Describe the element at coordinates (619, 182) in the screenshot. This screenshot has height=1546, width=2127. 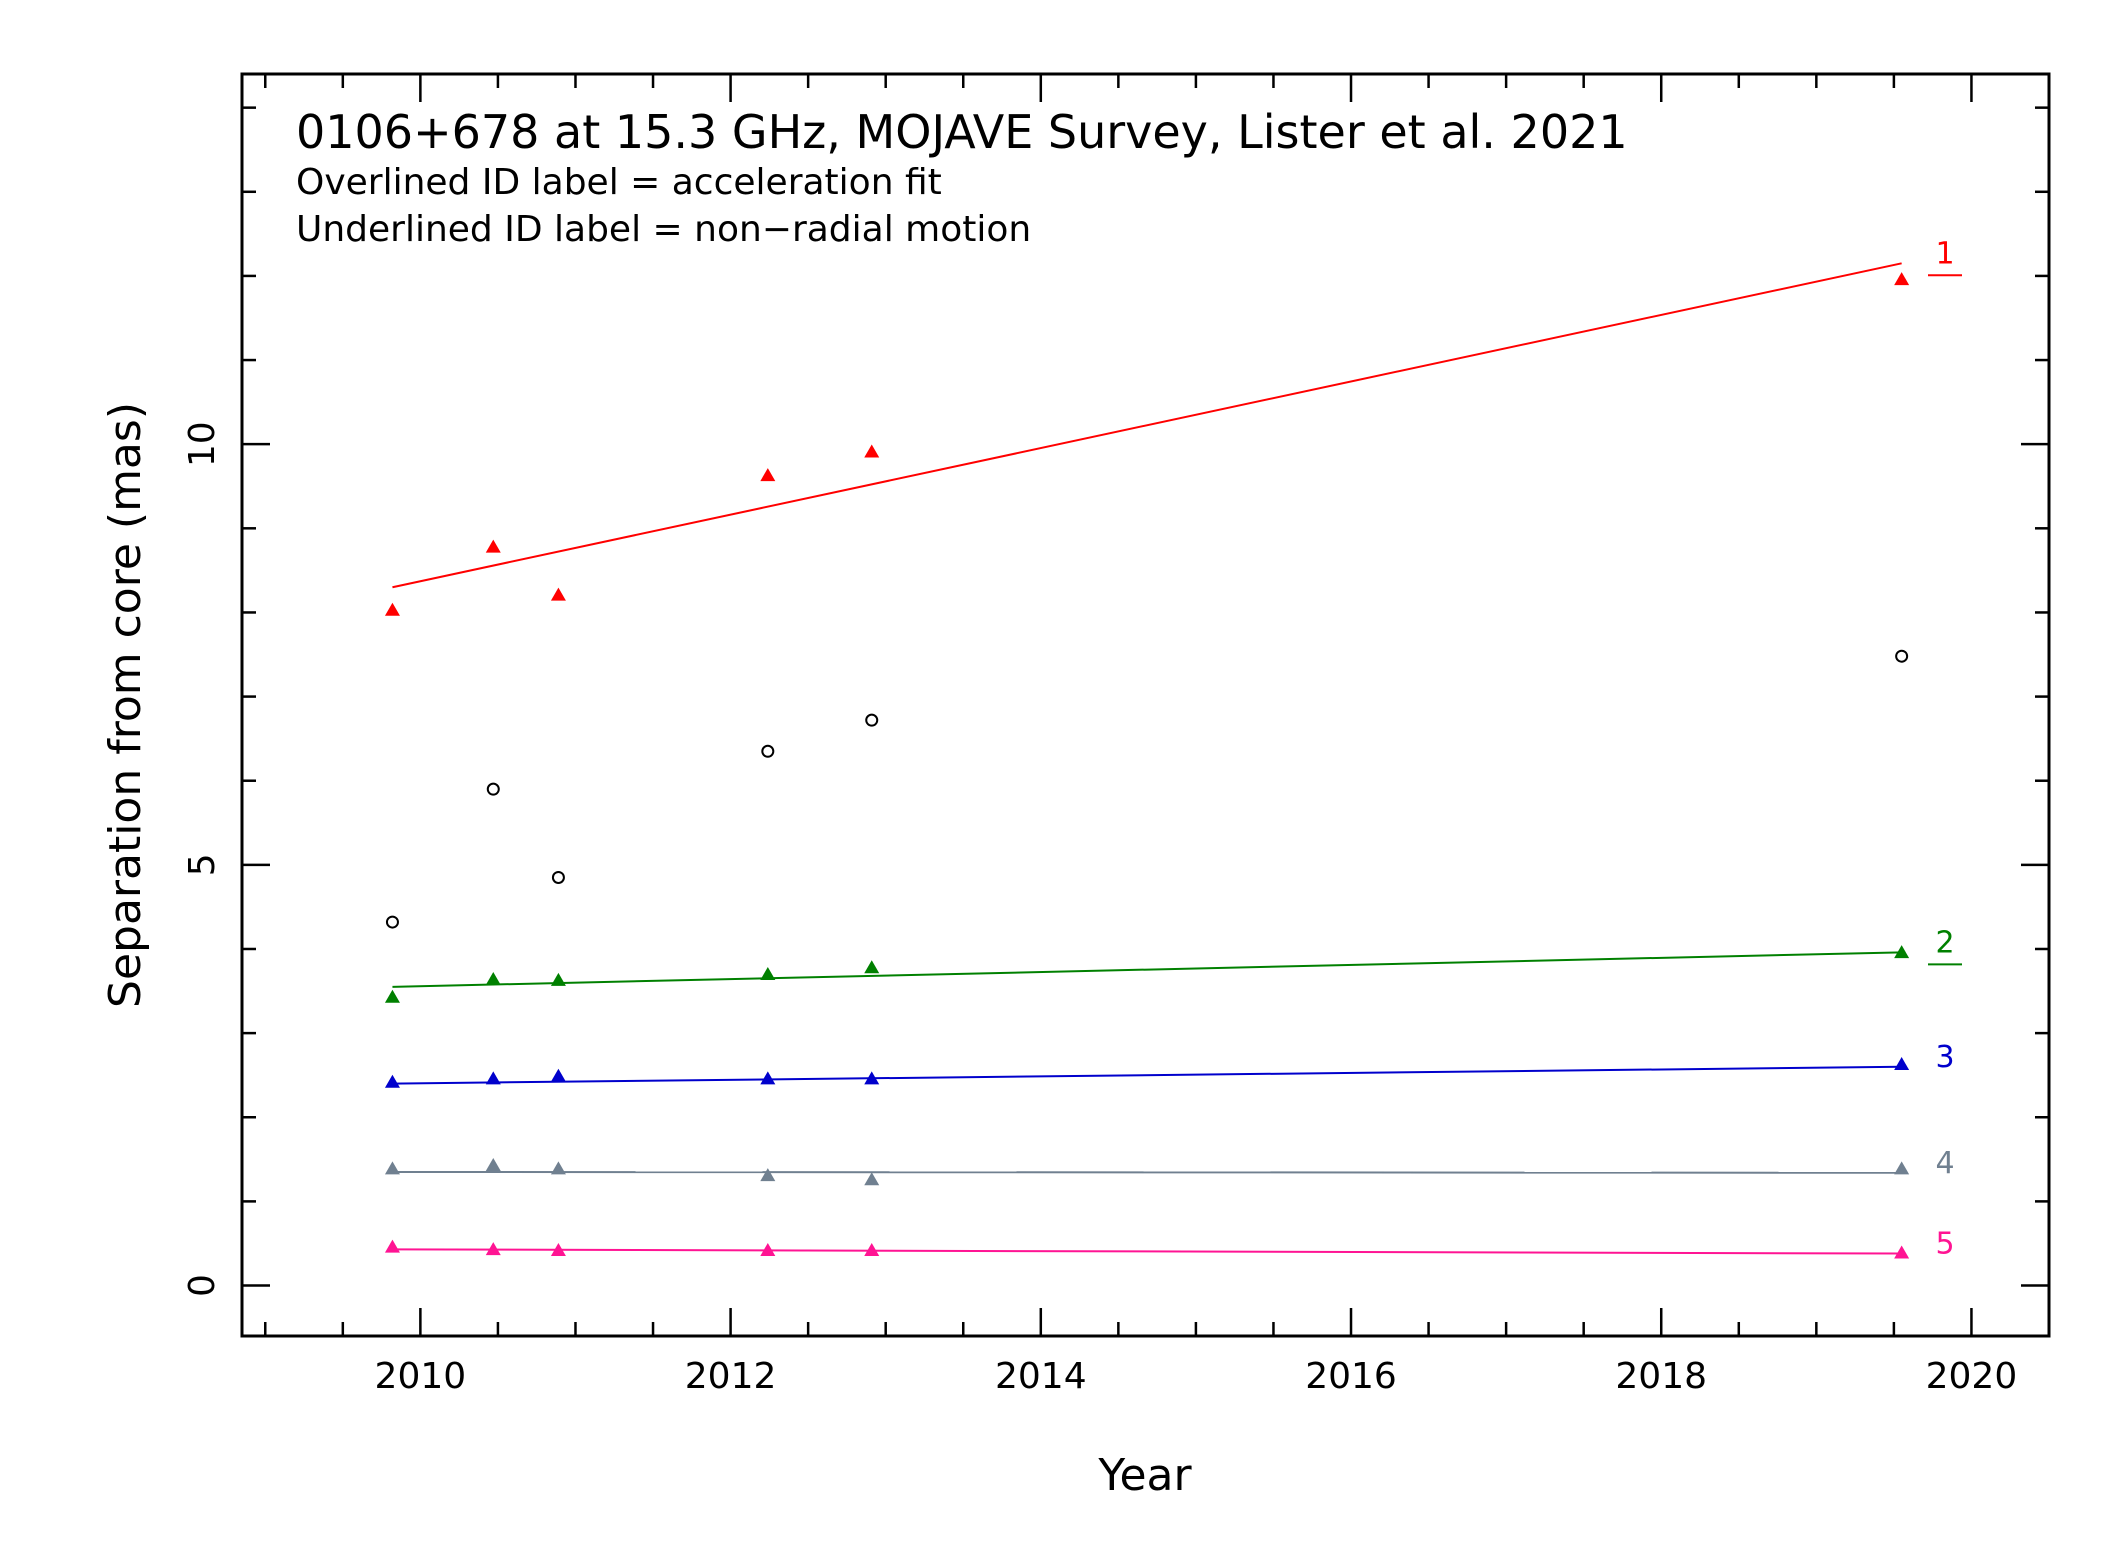
I see `chart-subtitle-1: Overlined ID label = acceleration fit` at that location.